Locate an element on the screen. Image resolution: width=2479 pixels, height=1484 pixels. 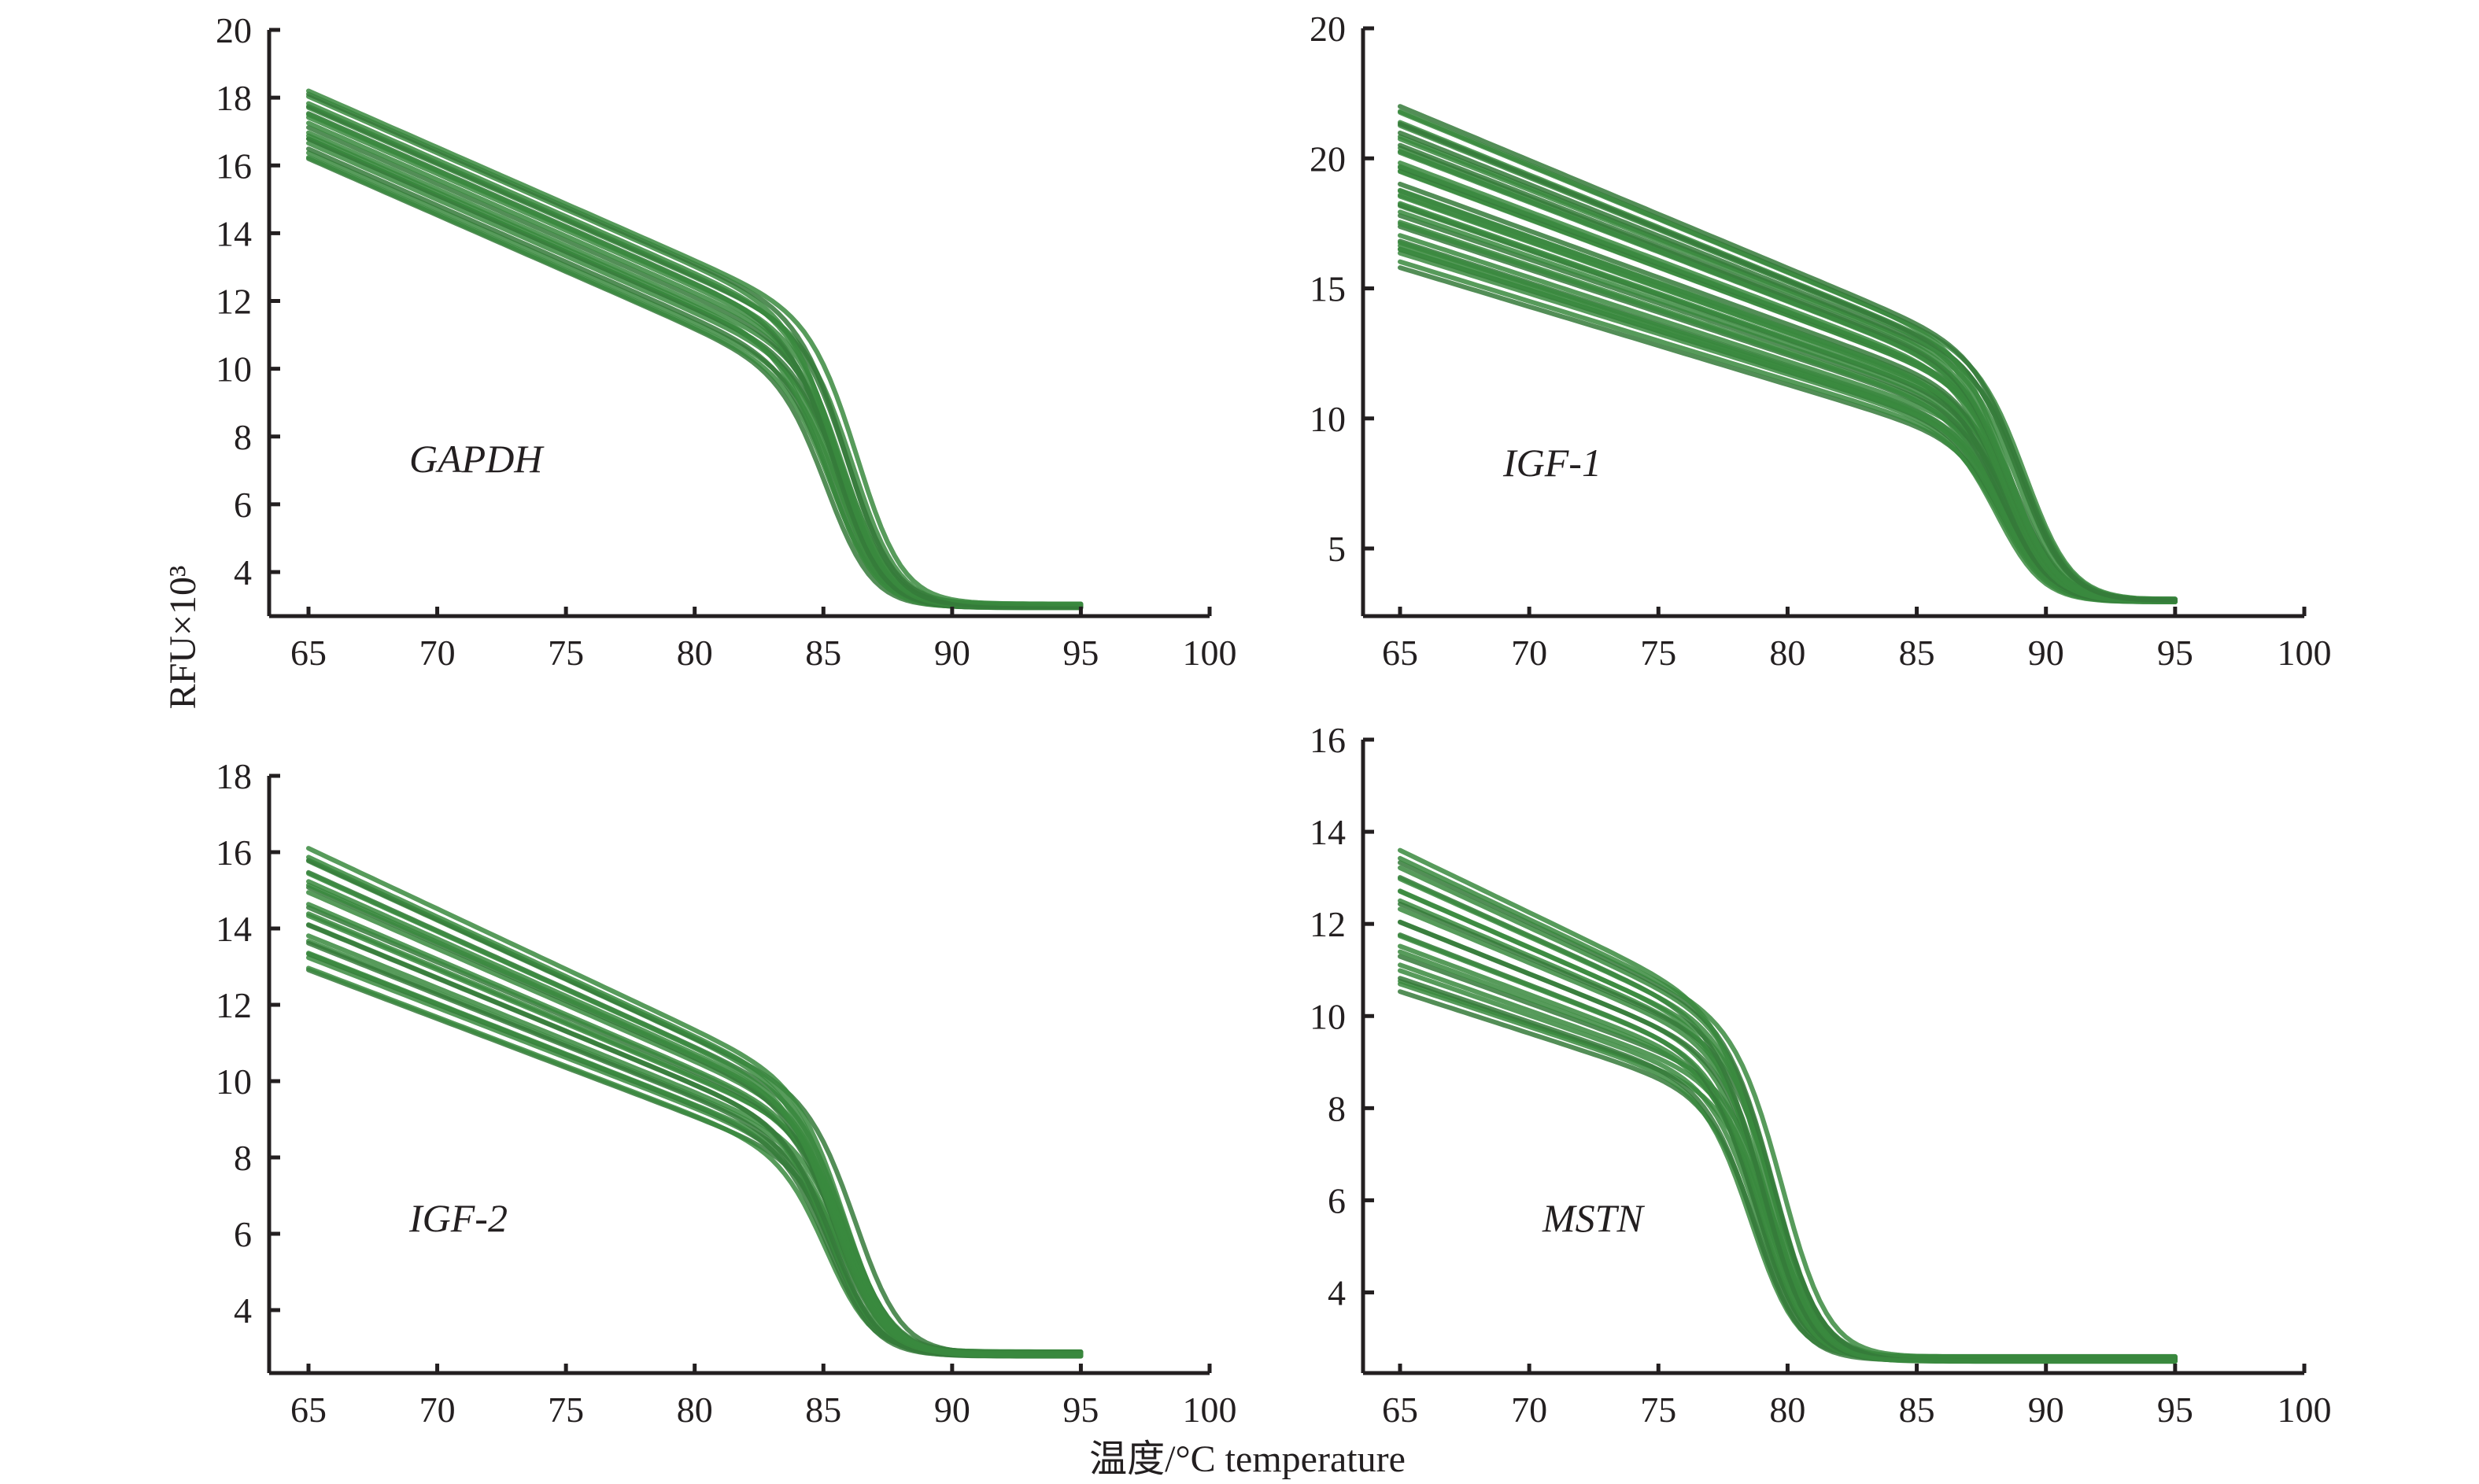
y-tick-label: 15 is located at coordinates (1328, 289).